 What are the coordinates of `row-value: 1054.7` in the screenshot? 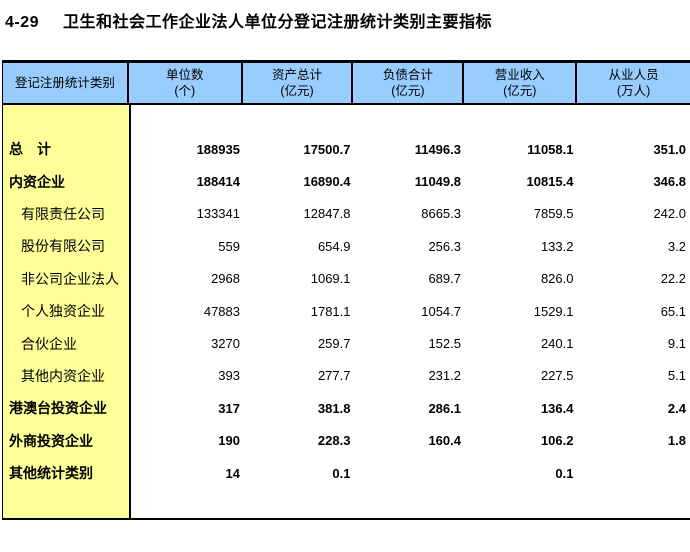 It's located at (441, 311).